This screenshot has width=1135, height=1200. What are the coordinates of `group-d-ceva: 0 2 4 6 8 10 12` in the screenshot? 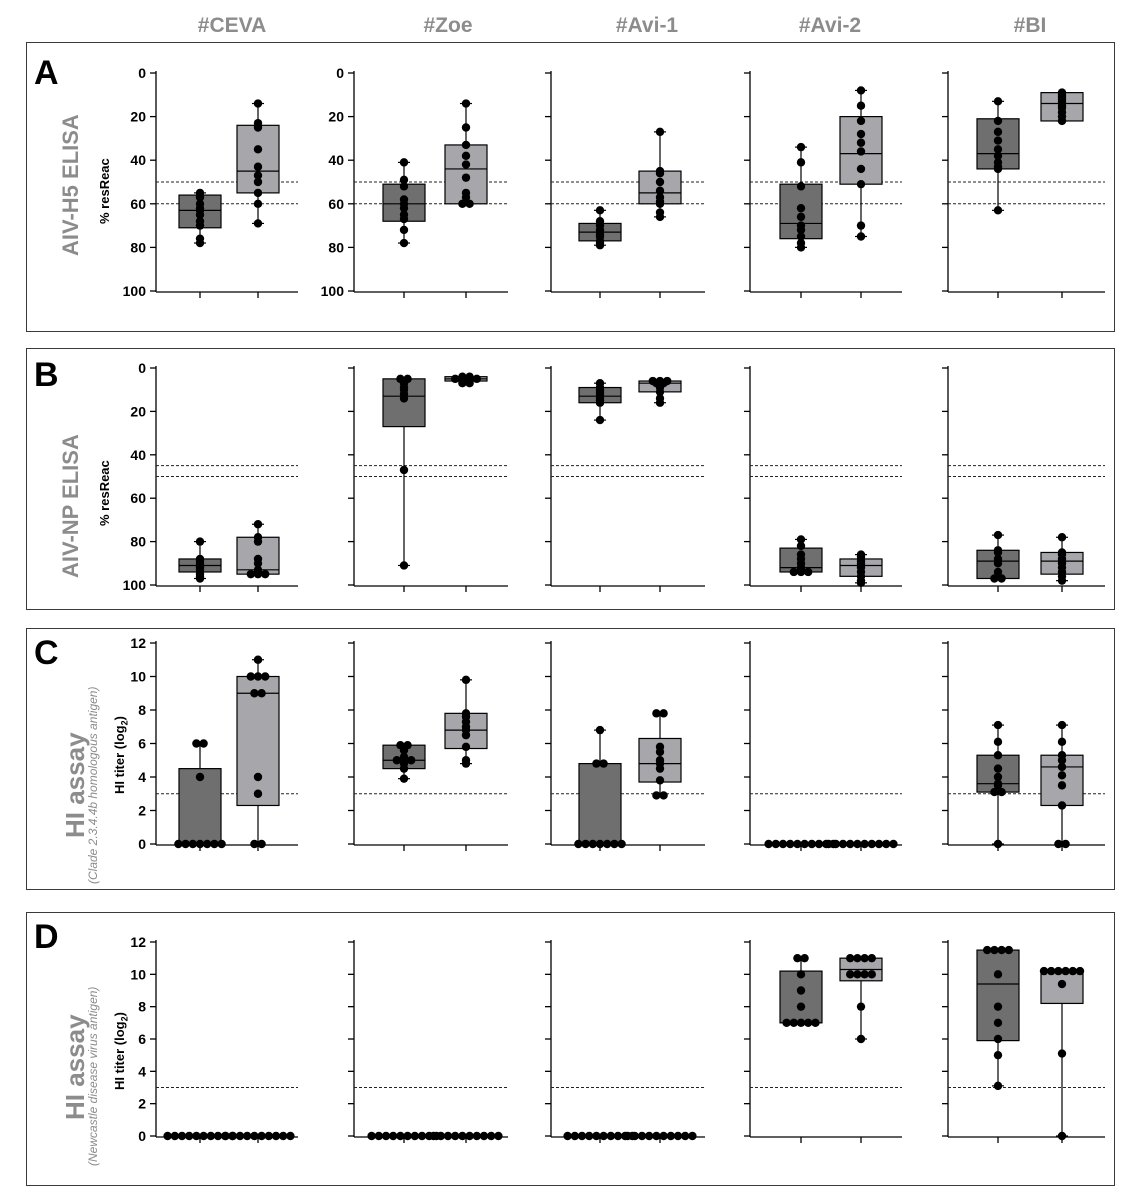 It's located at (214, 1039).